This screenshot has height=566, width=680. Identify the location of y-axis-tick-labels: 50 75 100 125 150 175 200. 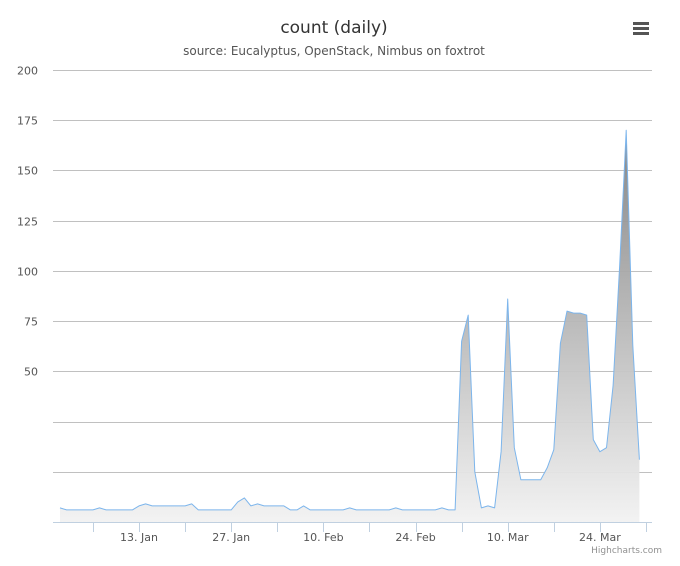
(27, 222).